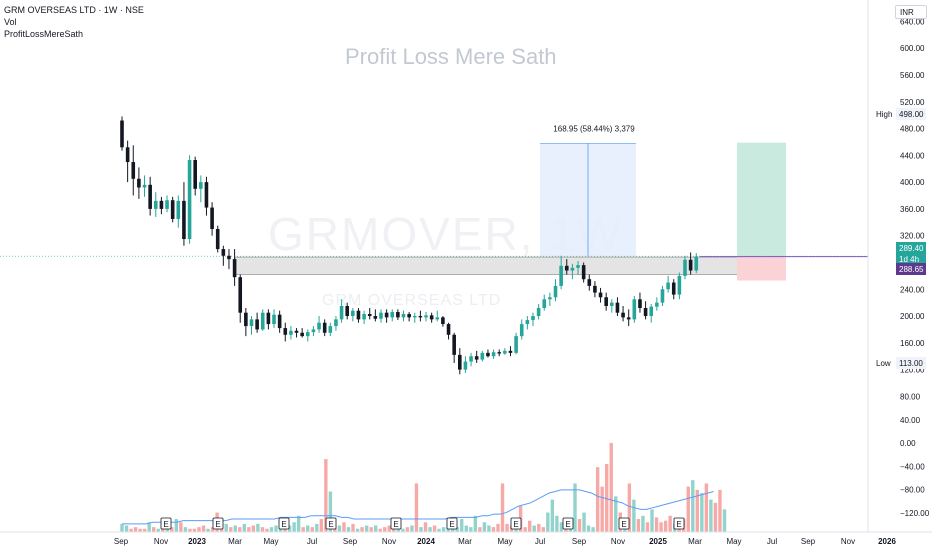  Describe the element at coordinates (908, 443) in the screenshot. I see `volume-tick-label: 0.00` at that location.